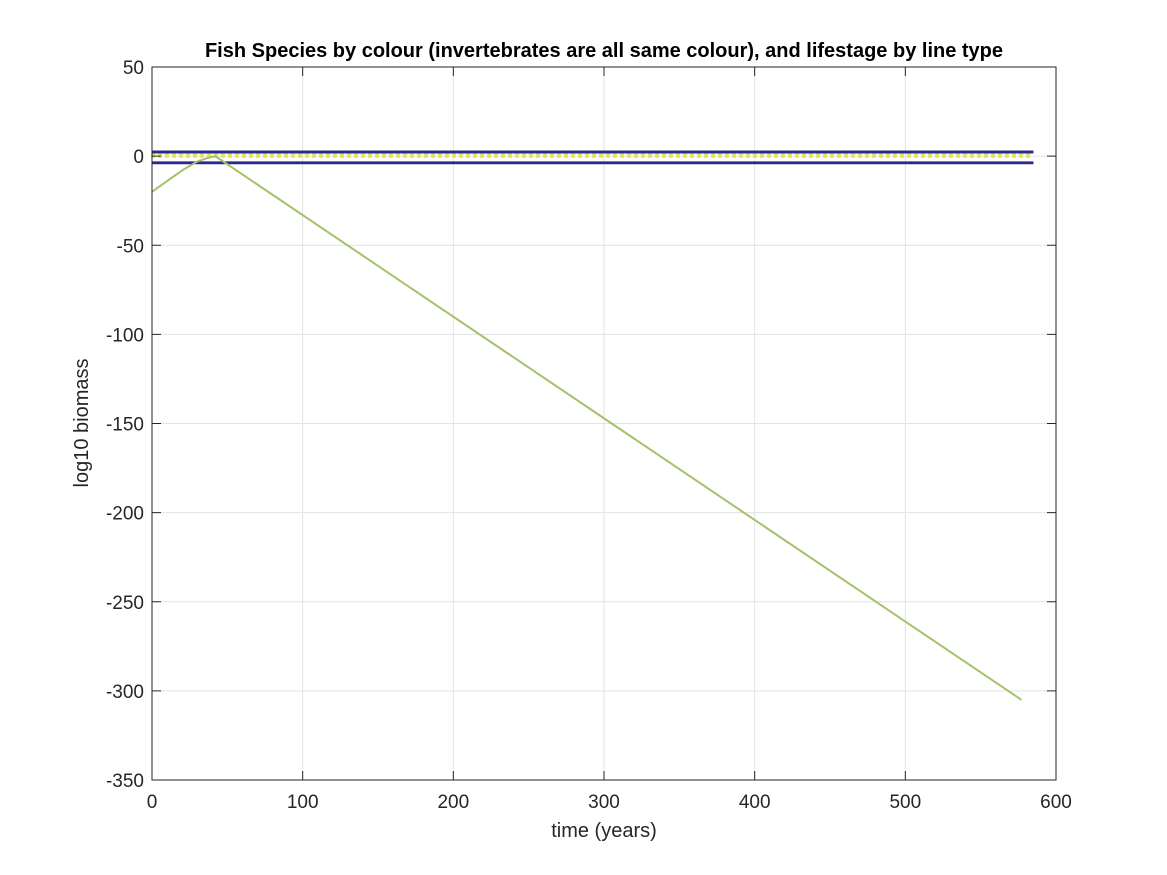 This screenshot has width=1167, height=875. What do you see at coordinates (604, 831) in the screenshot?
I see `x-axis-label: time (years)` at bounding box center [604, 831].